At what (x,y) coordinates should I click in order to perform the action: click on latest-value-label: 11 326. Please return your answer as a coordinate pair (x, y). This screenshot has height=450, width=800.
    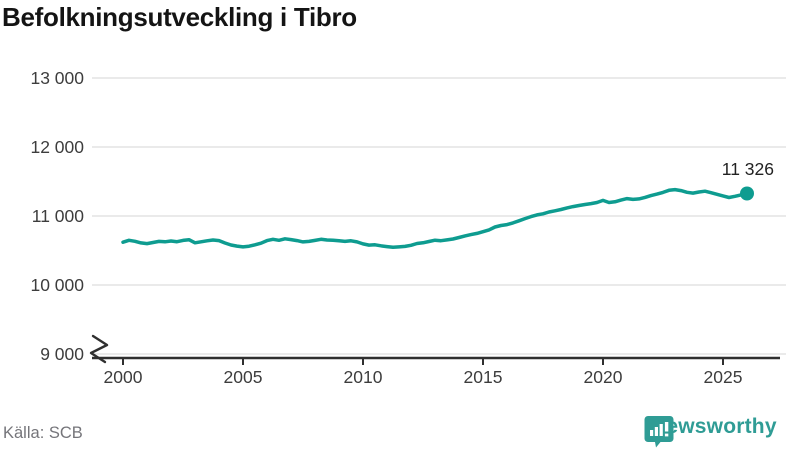
    Looking at the image, I should click on (747, 169).